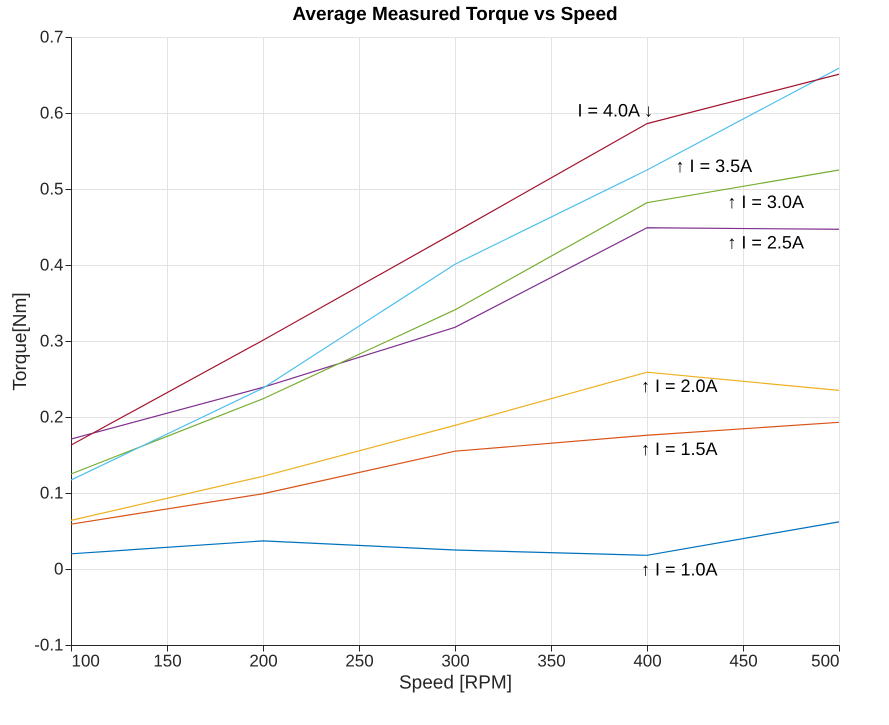 The image size is (889, 725). I want to click on annotation: ↑ I = 1.0A, so click(679, 569).